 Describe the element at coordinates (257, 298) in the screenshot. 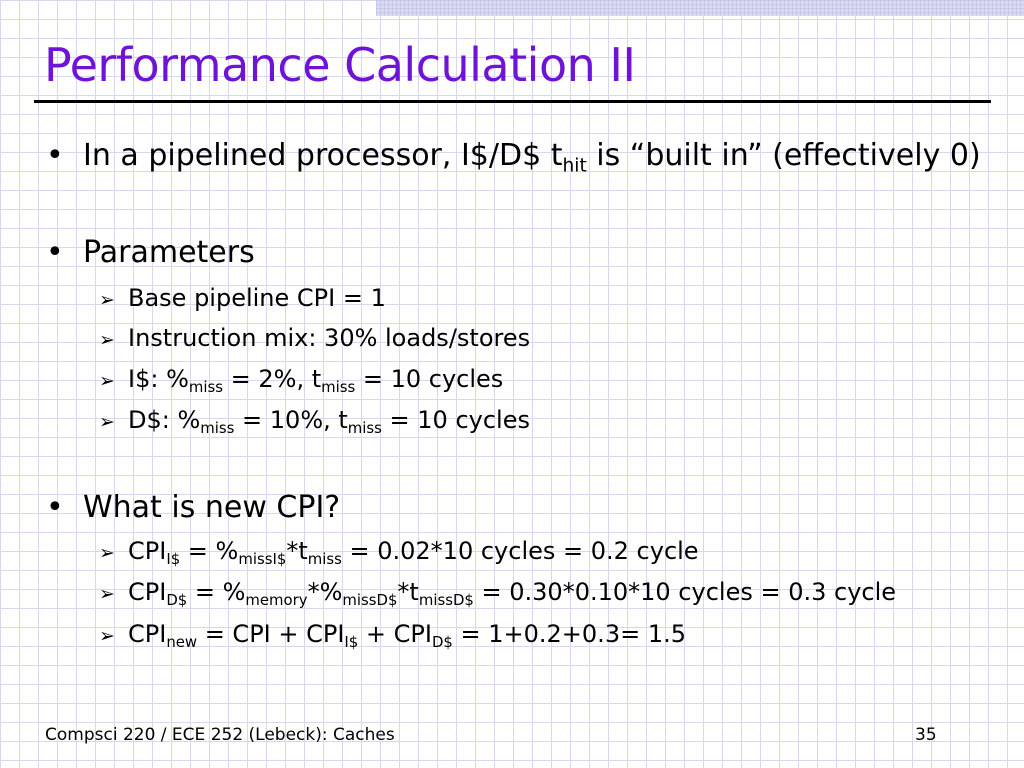

I see `param-text: Base pipeline CPI = 1` at that location.